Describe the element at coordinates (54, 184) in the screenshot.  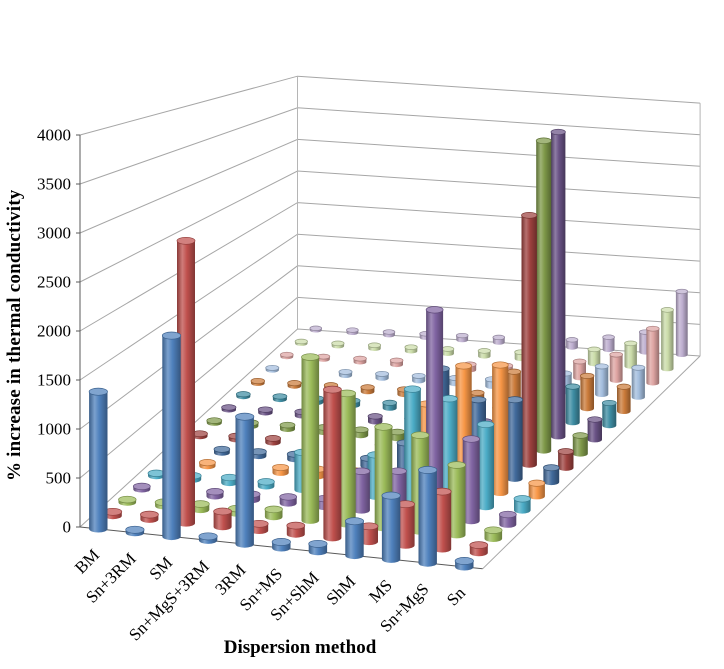
I see `y-tick-label: 3500` at that location.